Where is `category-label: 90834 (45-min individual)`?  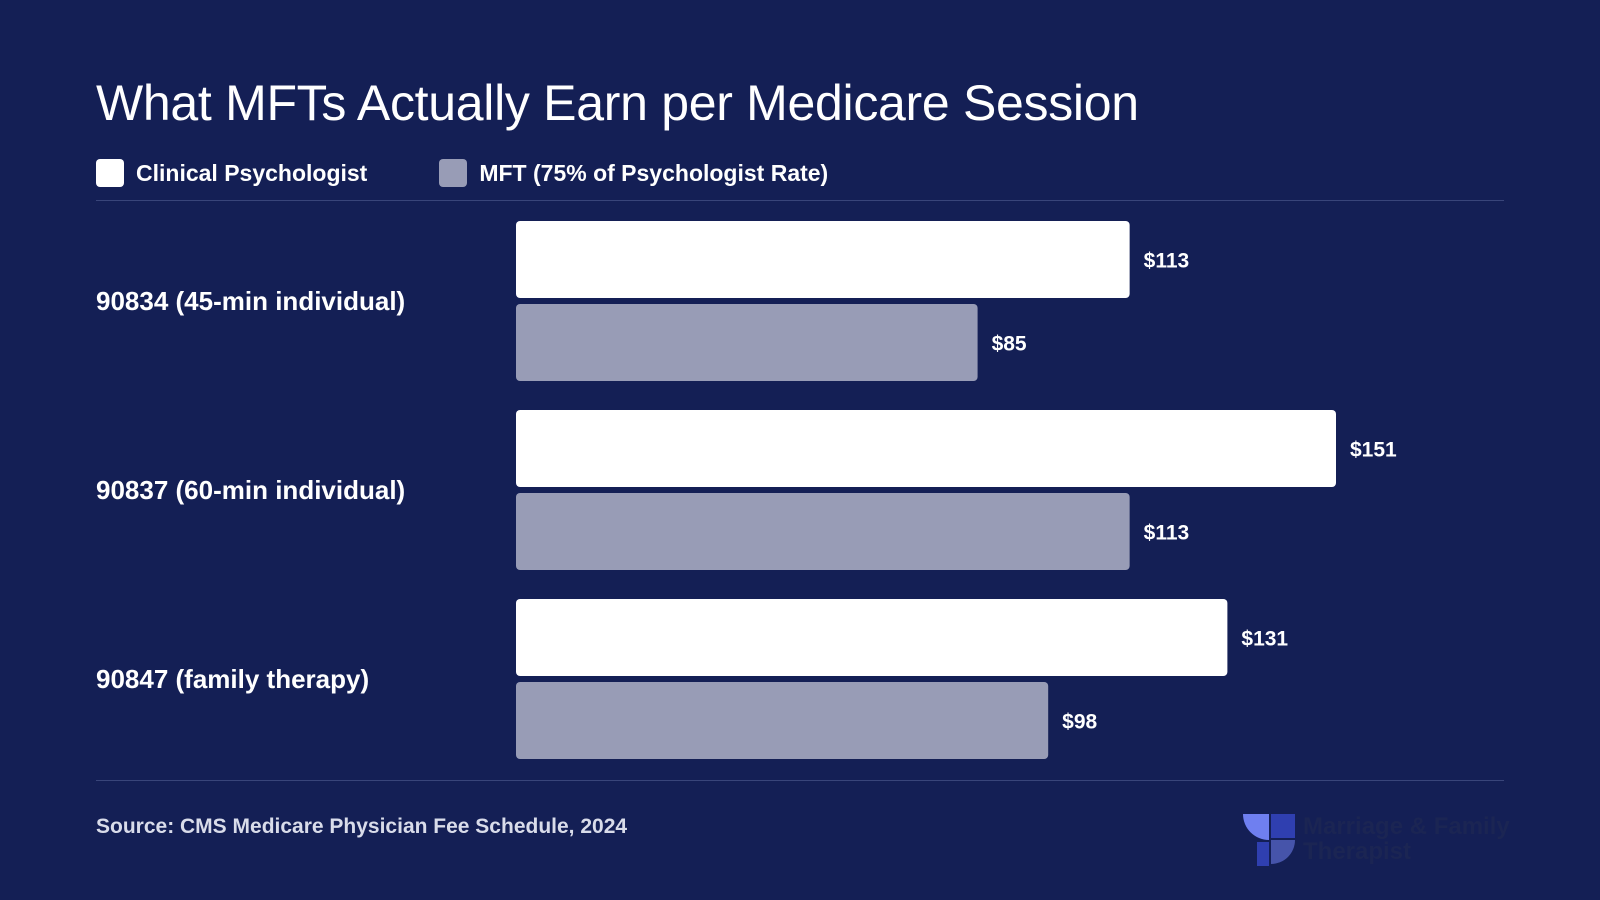 category-label: 90834 (45-min individual) is located at coordinates (250, 301).